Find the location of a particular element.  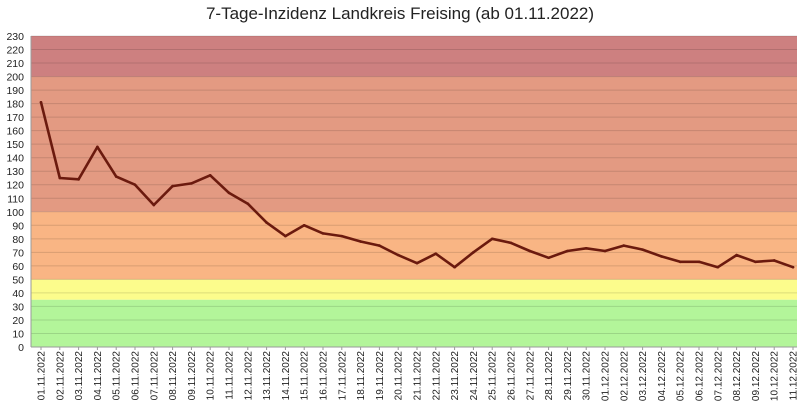

x-tick-label: 08.11.2022 is located at coordinates (173, 376).